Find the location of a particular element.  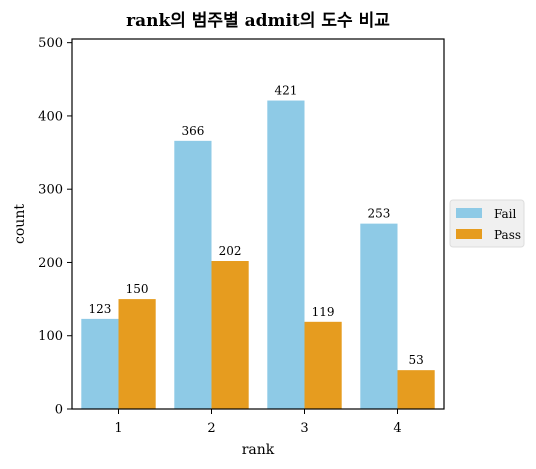

y-tick-label: 0 is located at coordinates (59, 410).